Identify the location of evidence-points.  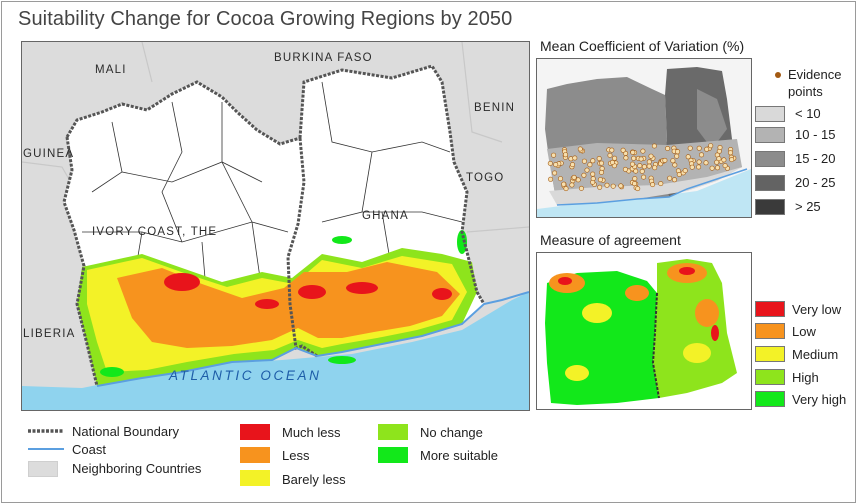
(642, 167).